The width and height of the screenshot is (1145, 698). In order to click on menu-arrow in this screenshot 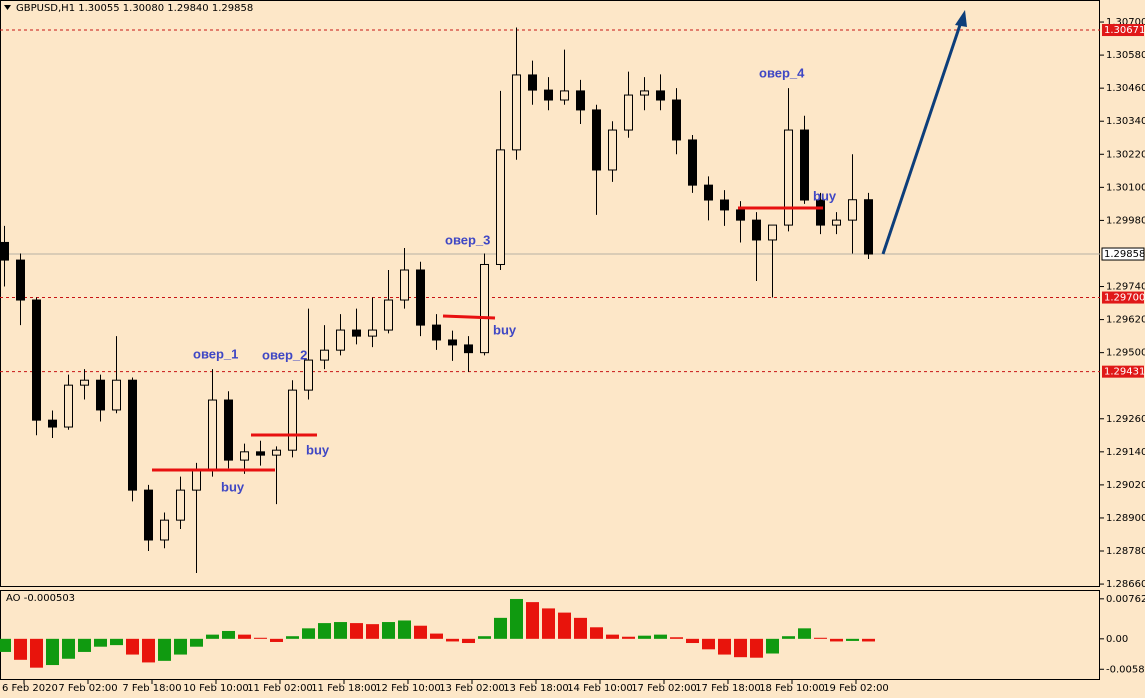, I will do `click(7, 7)`.